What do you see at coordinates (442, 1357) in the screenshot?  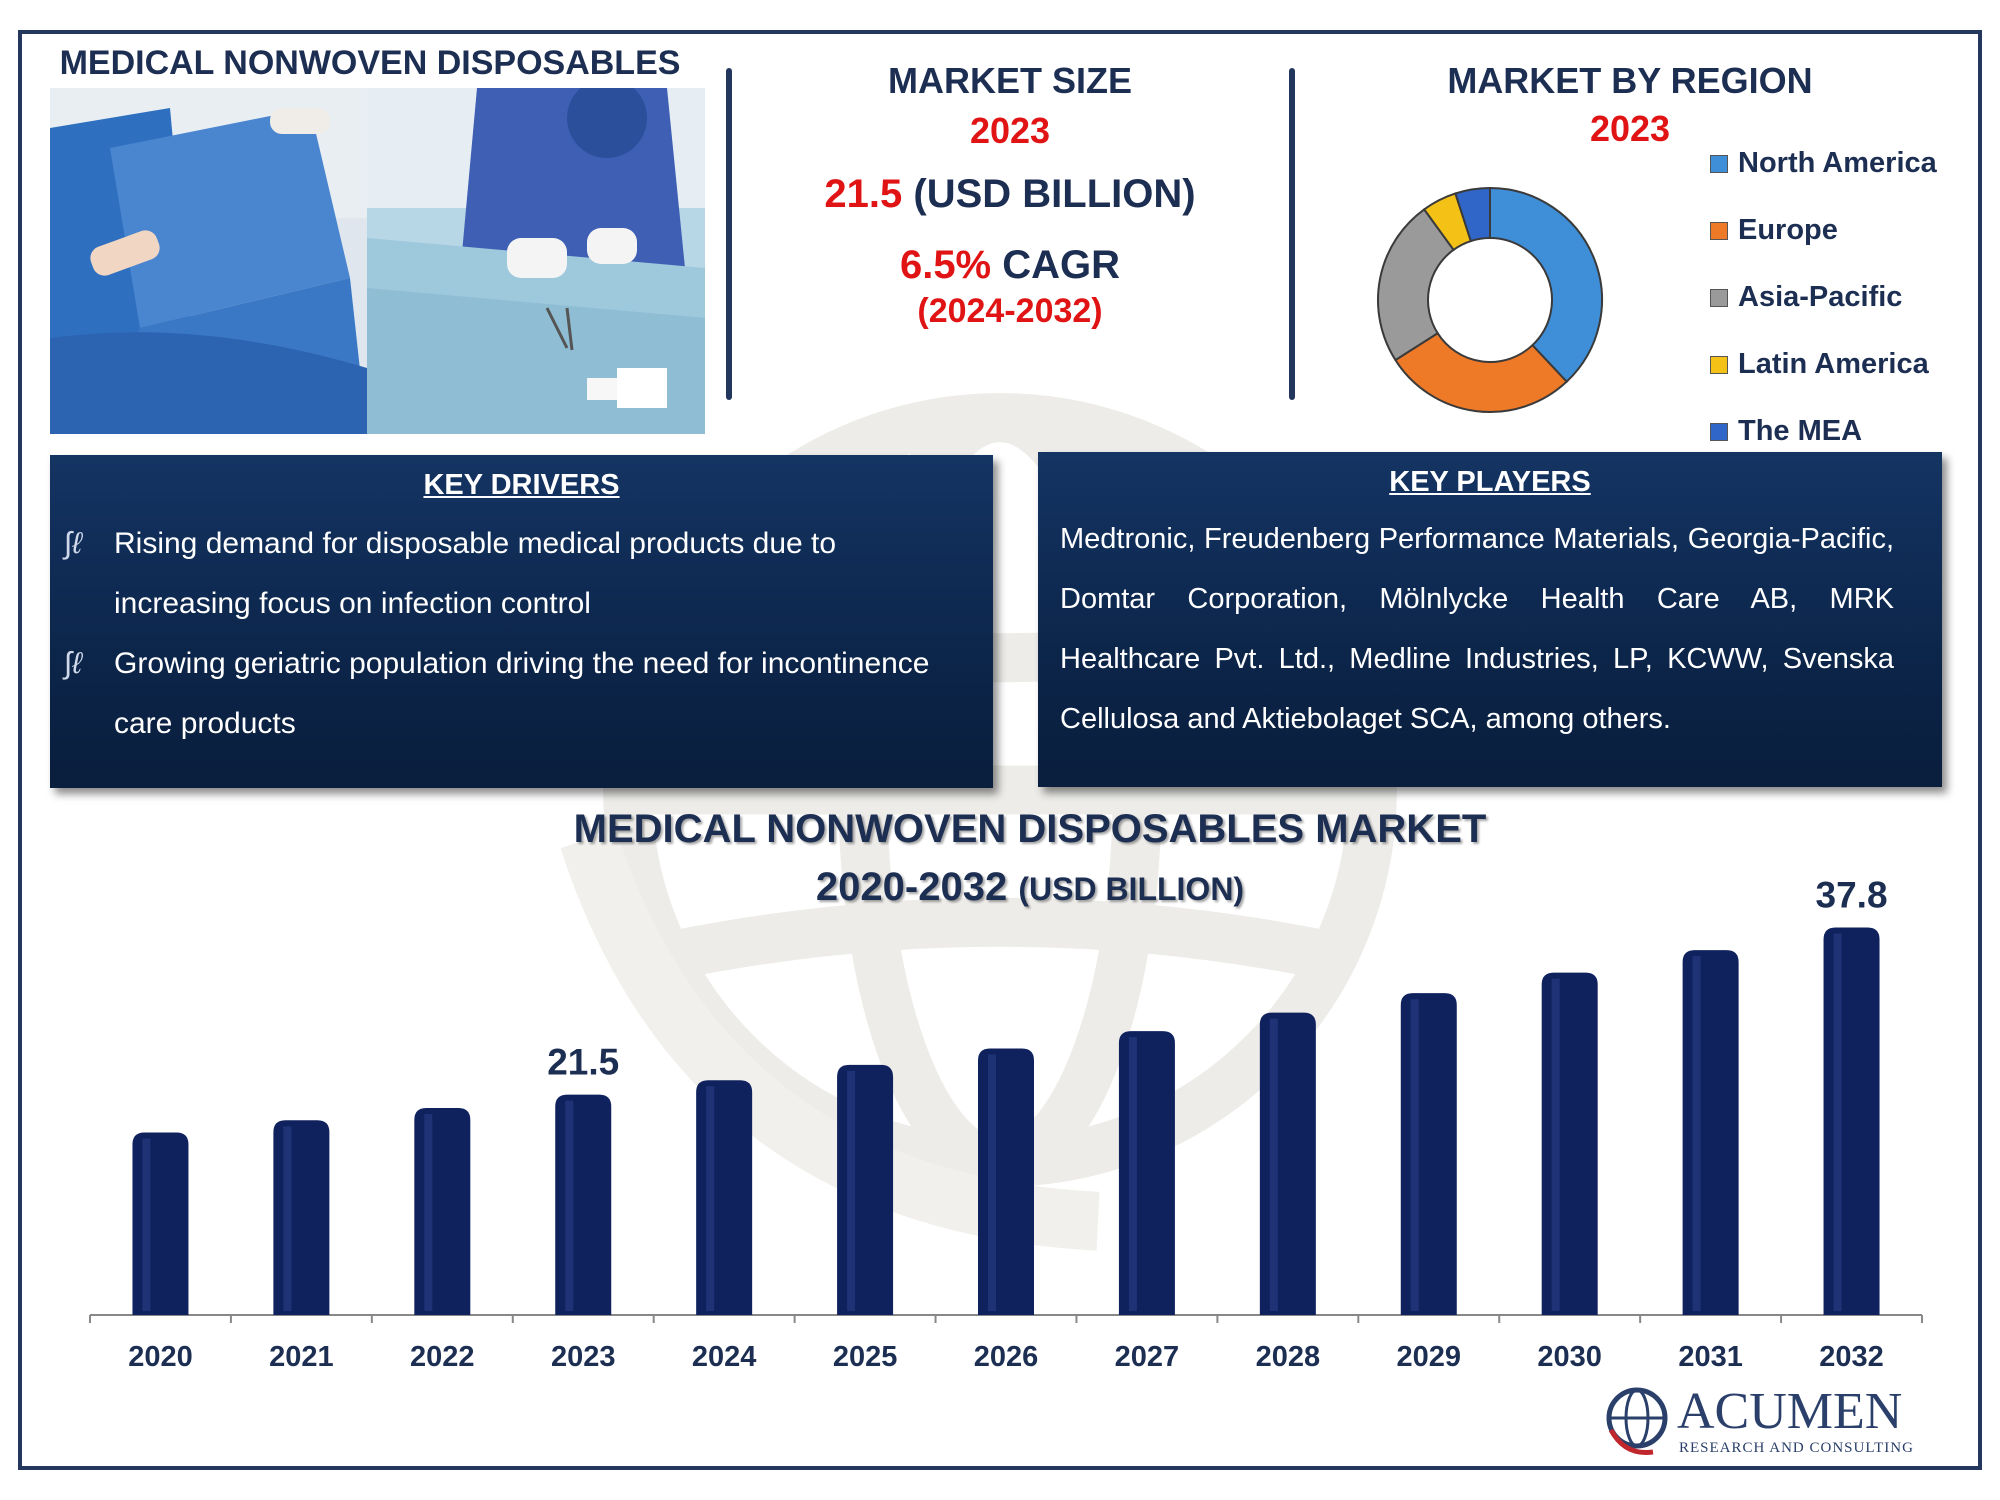 I see `x-tick-label: 2022` at bounding box center [442, 1357].